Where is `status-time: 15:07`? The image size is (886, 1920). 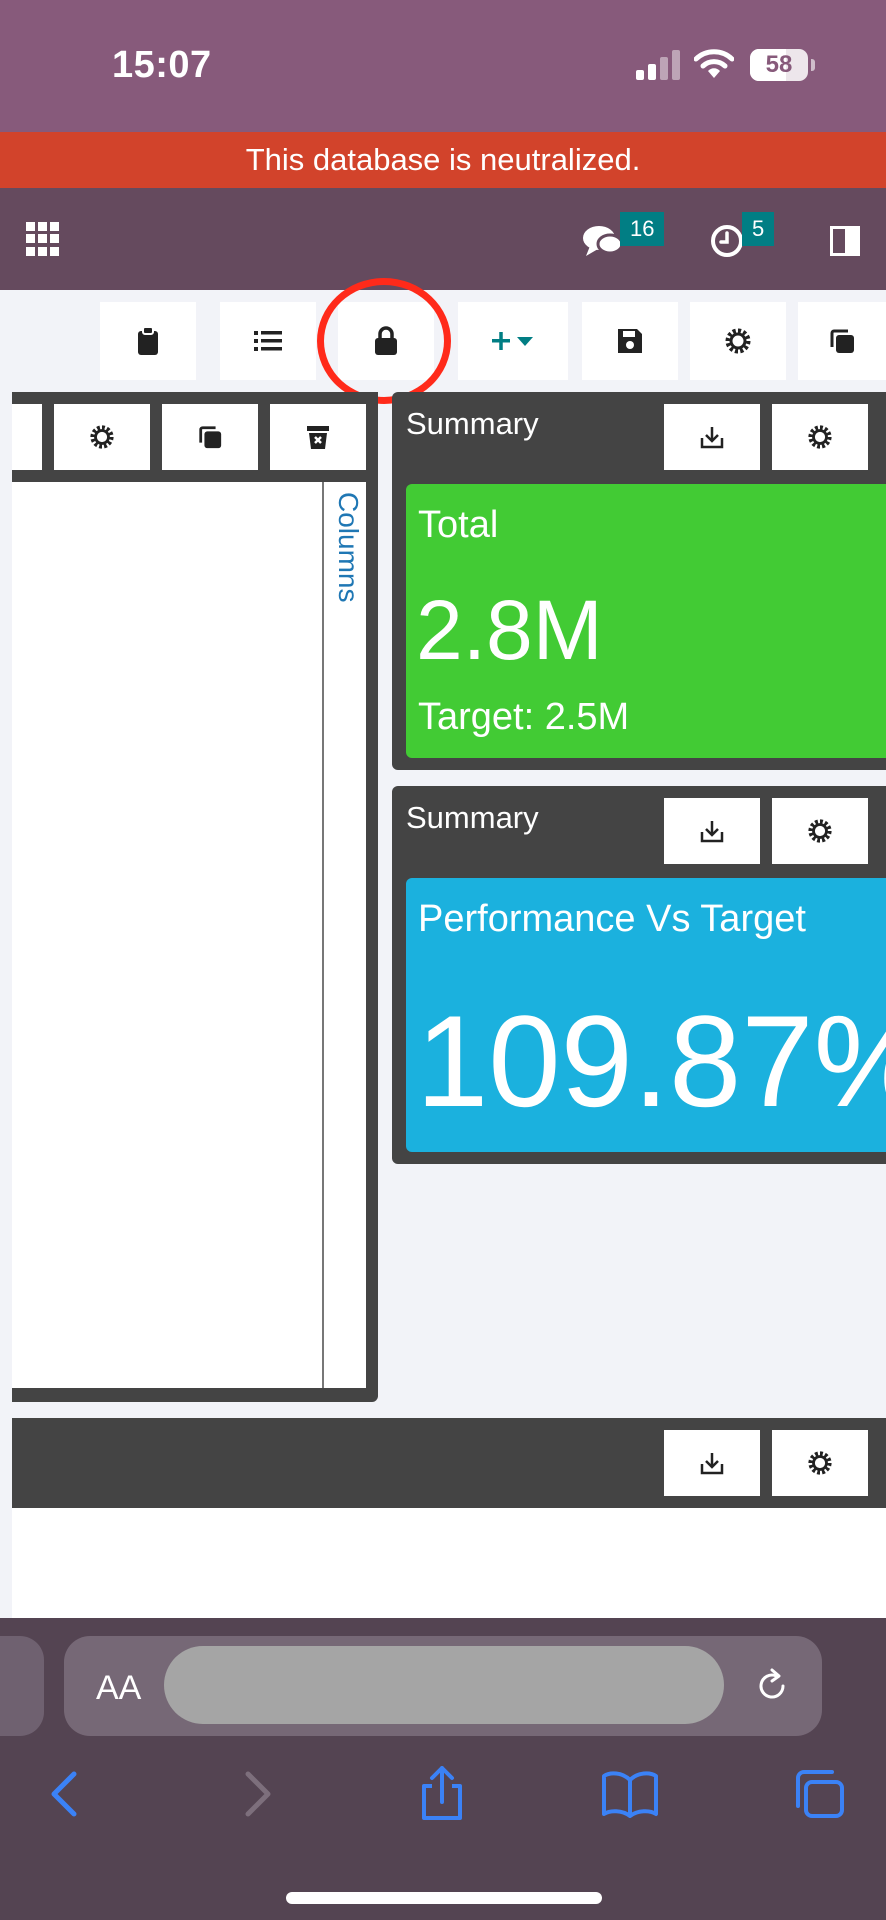 status-time: 15:07 is located at coordinates (162, 65).